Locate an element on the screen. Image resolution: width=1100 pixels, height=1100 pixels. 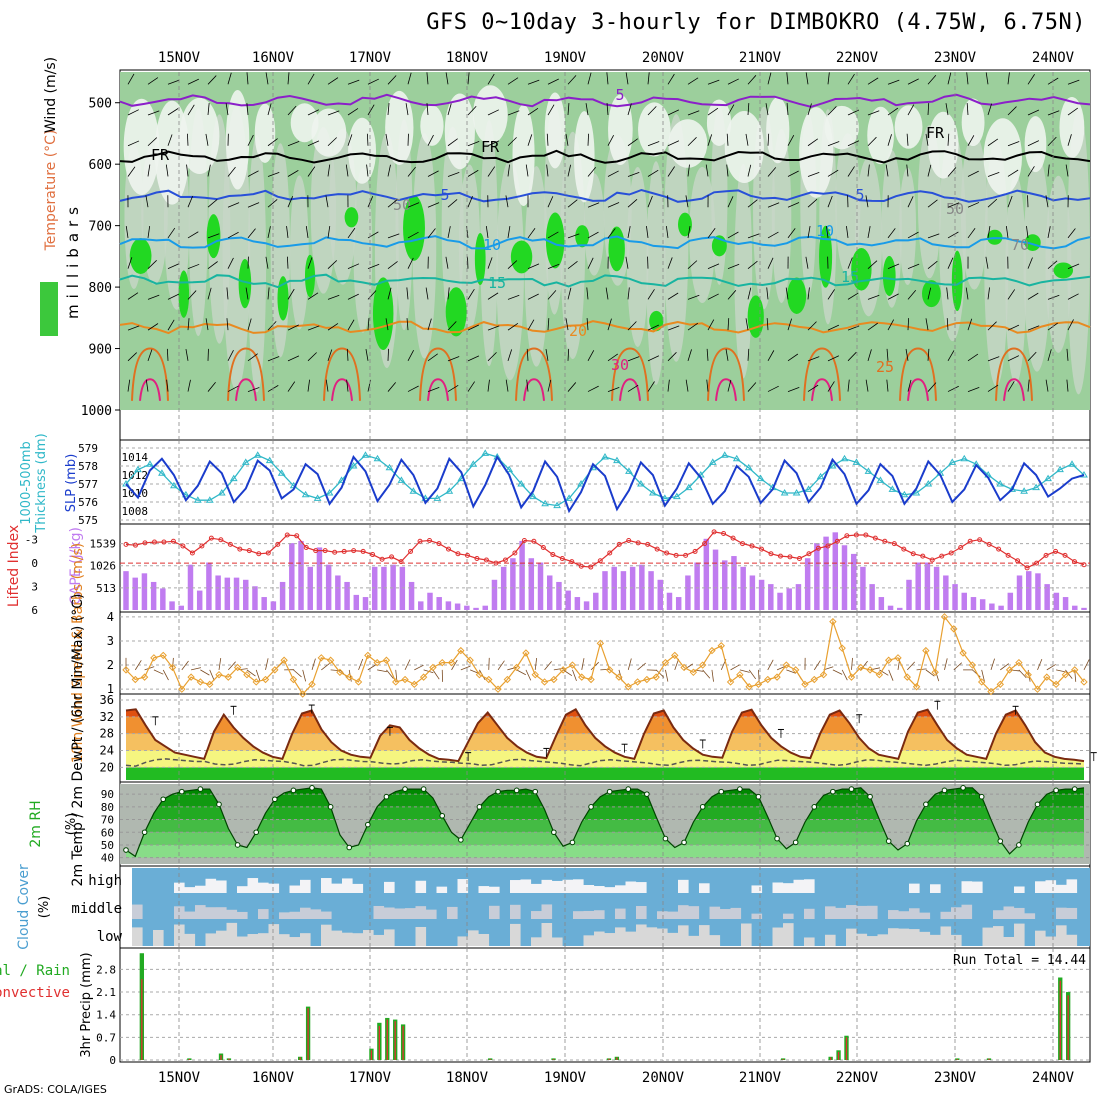
precip-tick-label: 0 is located at coordinates (112, 1060).